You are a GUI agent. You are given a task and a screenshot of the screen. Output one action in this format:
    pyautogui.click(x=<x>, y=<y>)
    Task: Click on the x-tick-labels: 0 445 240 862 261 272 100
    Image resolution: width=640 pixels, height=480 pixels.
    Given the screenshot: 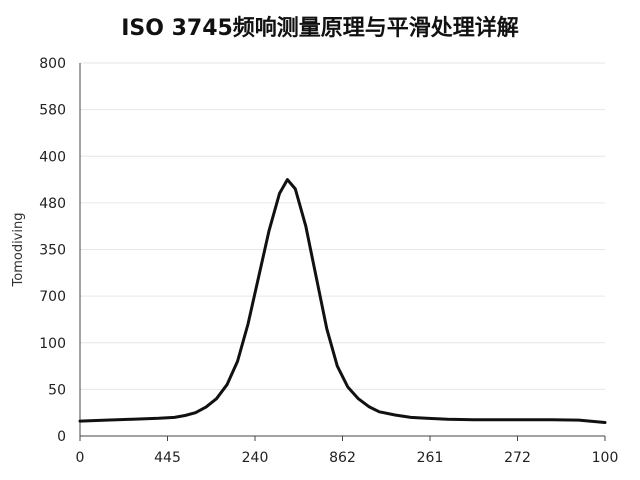 What is the action you would take?
    pyautogui.click(x=347, y=458)
    